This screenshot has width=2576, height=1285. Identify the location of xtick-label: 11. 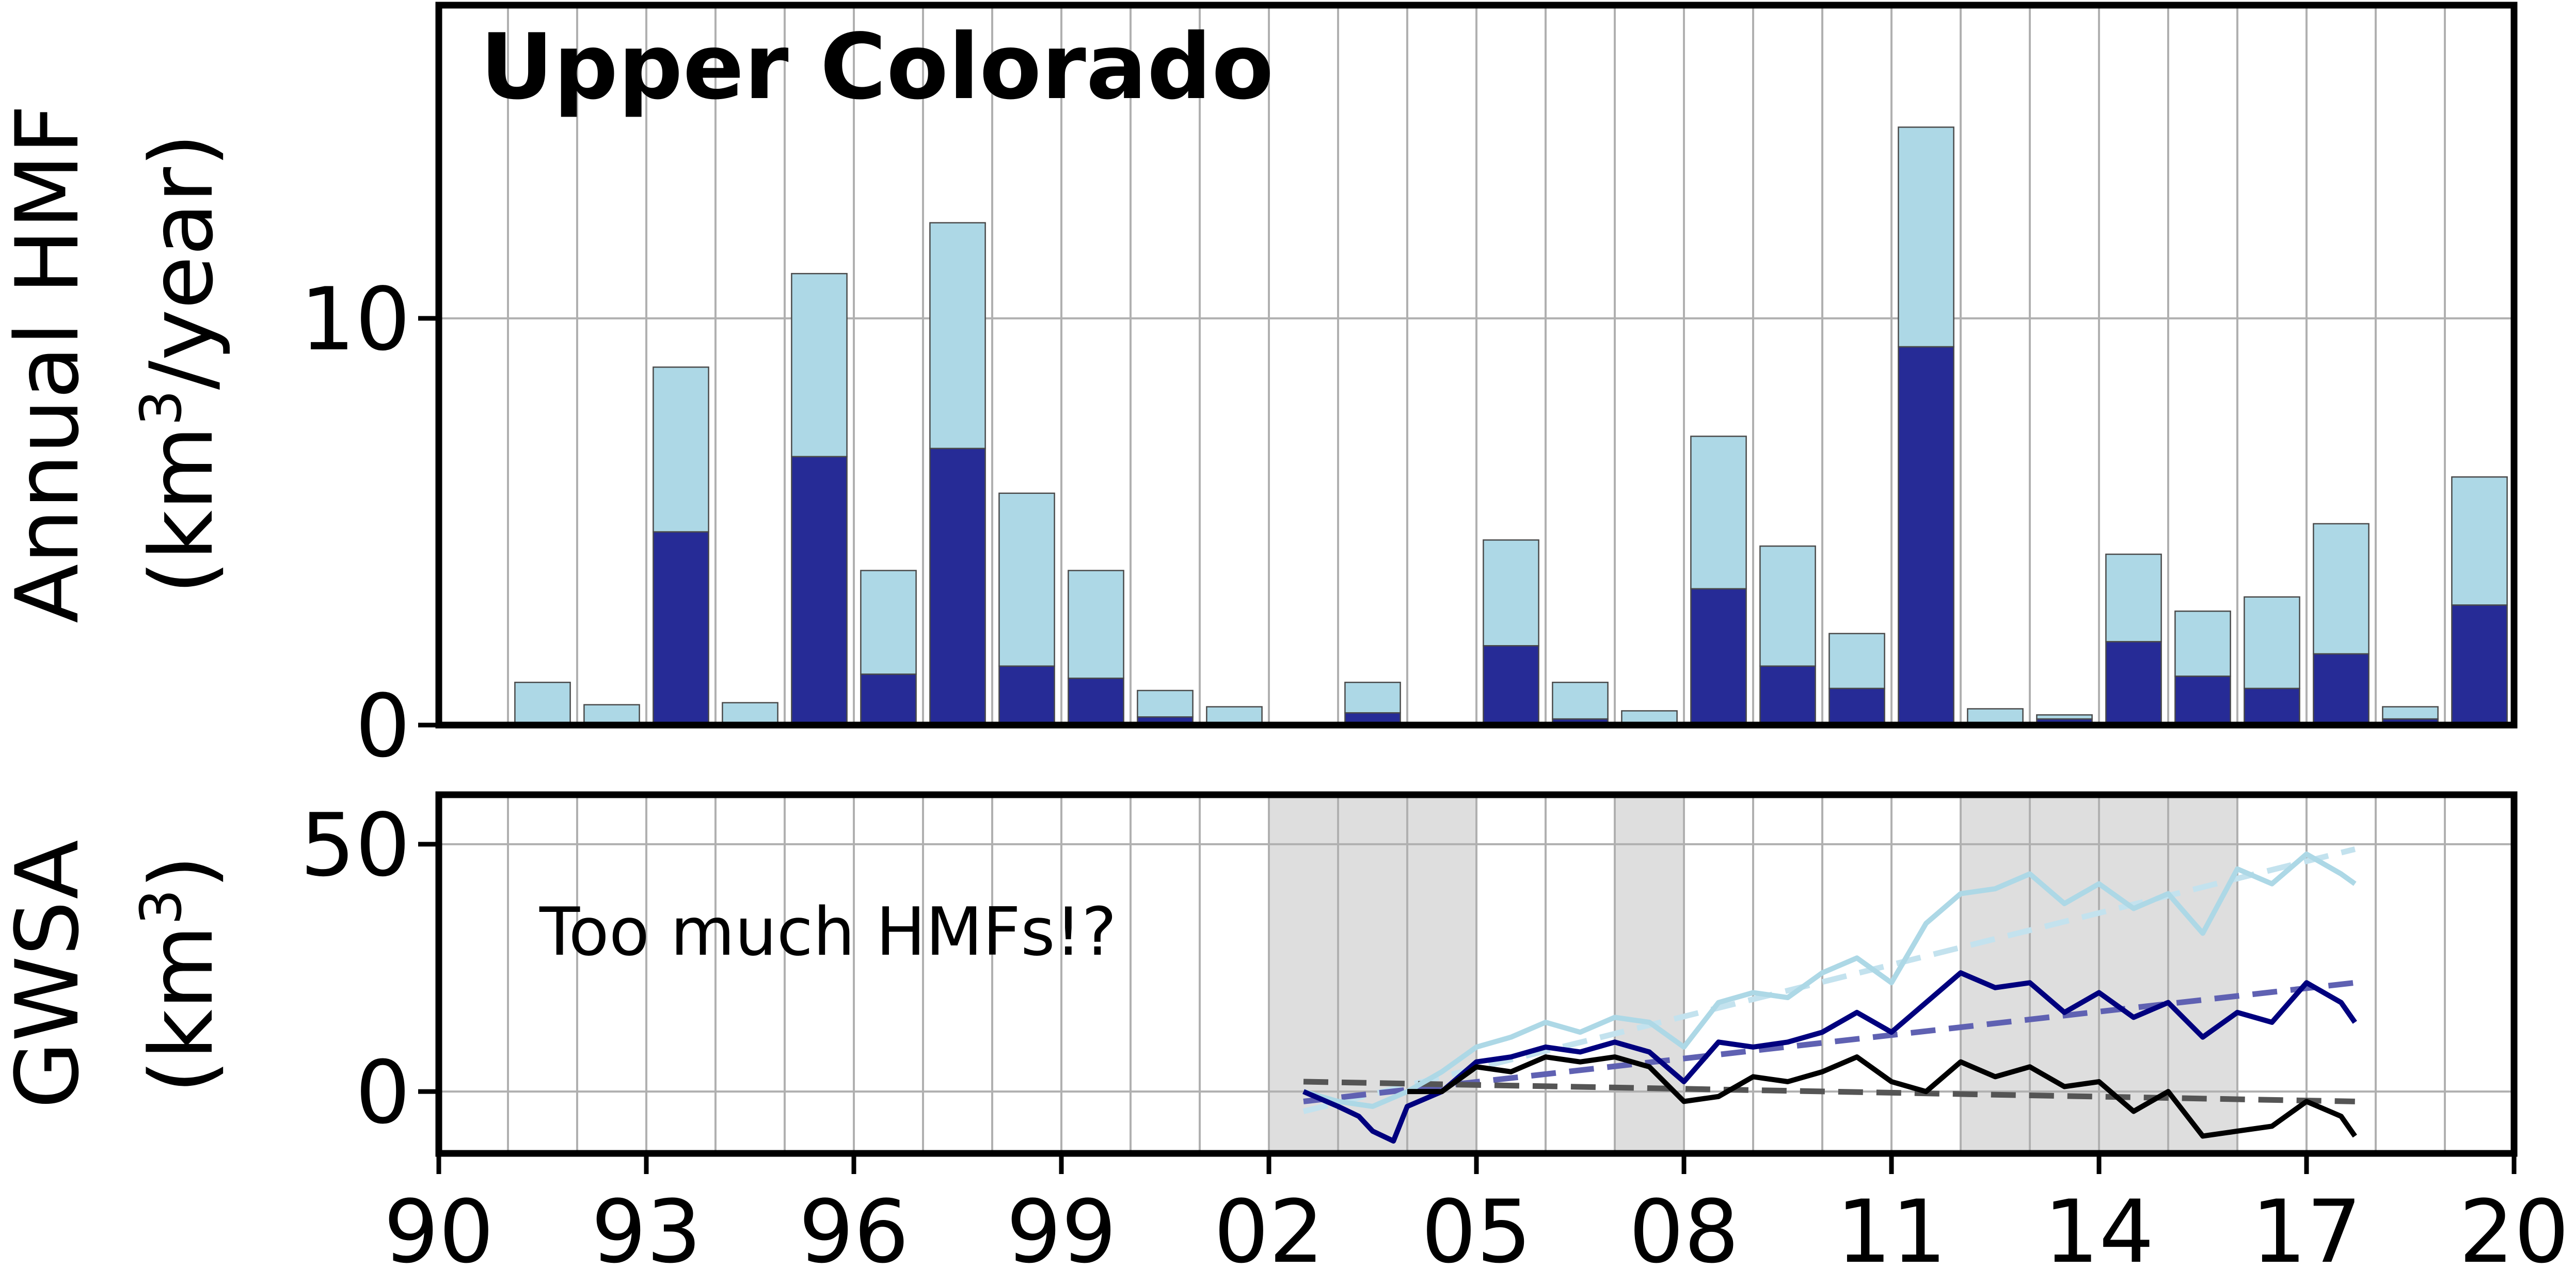
(1891, 1231).